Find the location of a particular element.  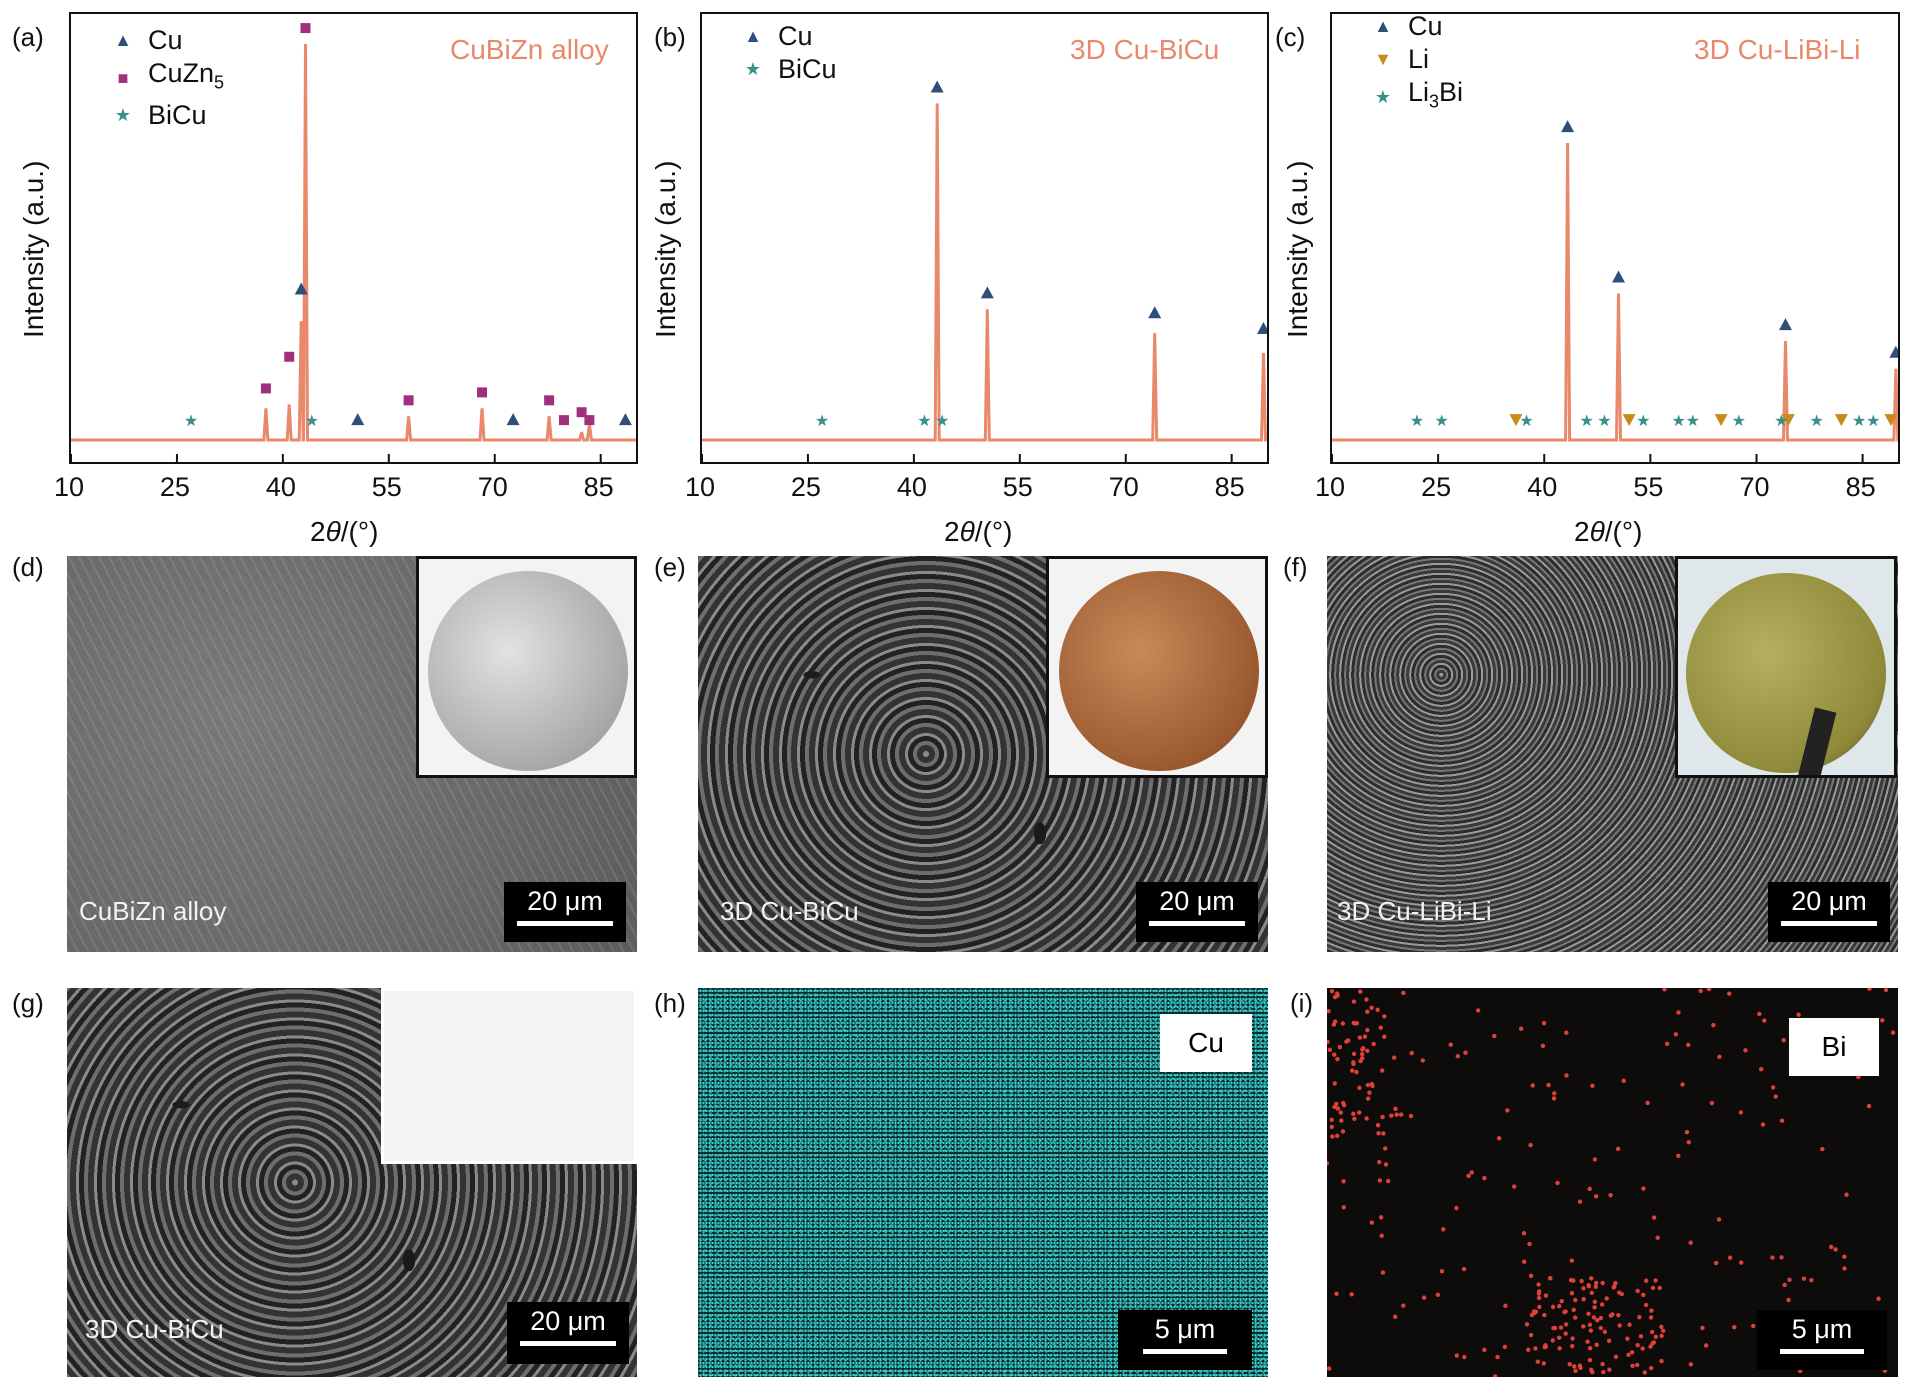

legend-label-main: Li is located at coordinates (1419, 92).